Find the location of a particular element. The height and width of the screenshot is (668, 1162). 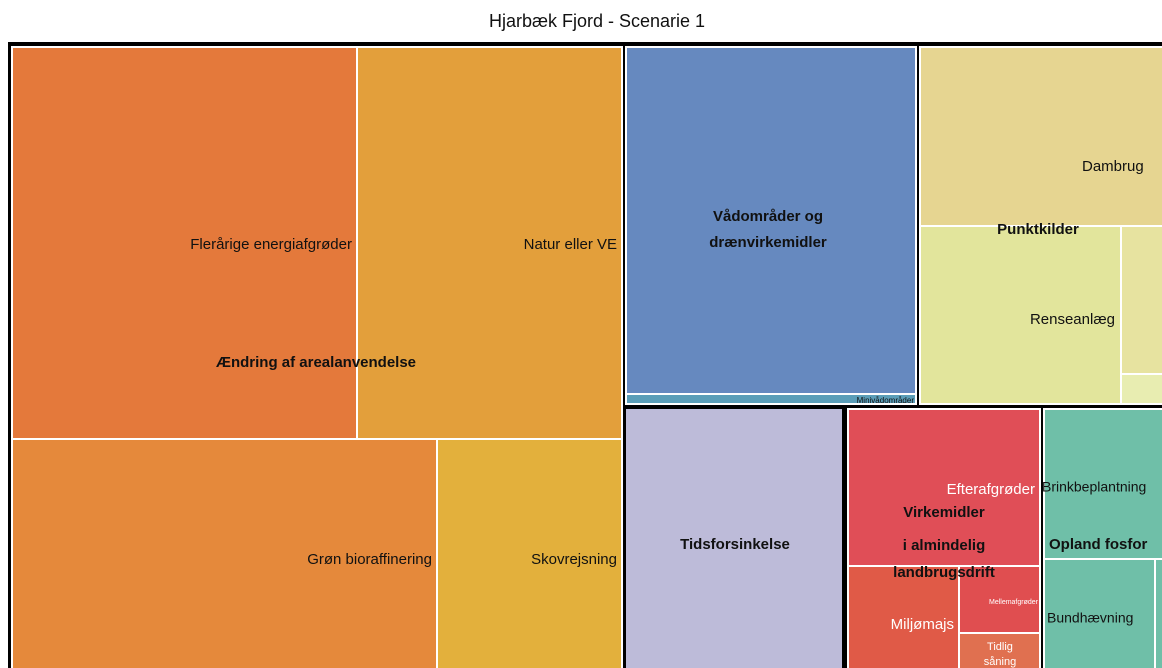

tile-label: Dambrug is located at coordinates (1113, 166).